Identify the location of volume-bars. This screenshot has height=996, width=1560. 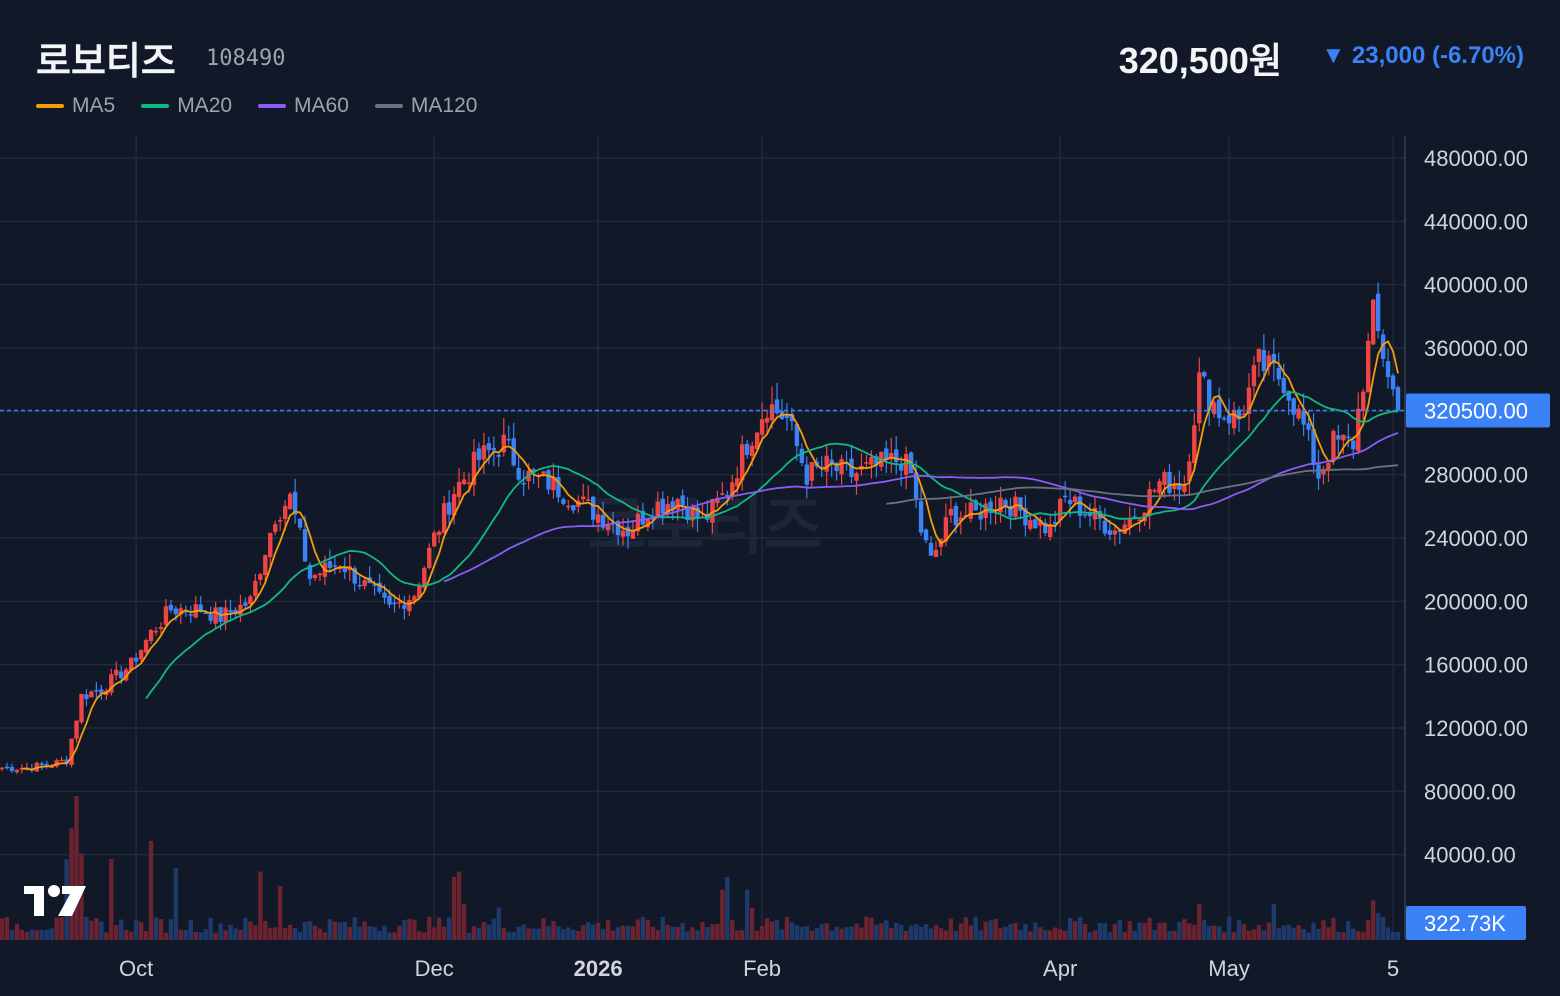
(700, 868).